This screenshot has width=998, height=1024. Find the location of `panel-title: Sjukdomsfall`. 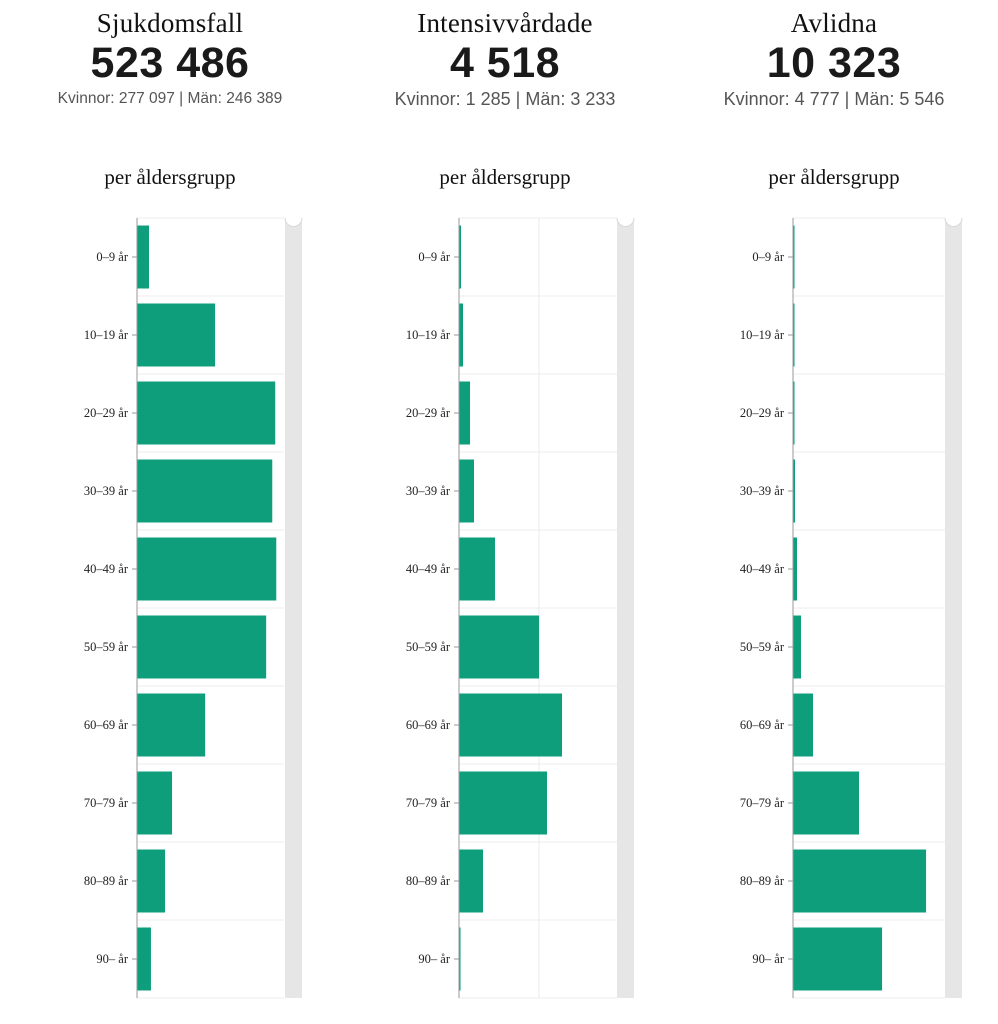

panel-title: Sjukdomsfall is located at coordinates (170, 23).